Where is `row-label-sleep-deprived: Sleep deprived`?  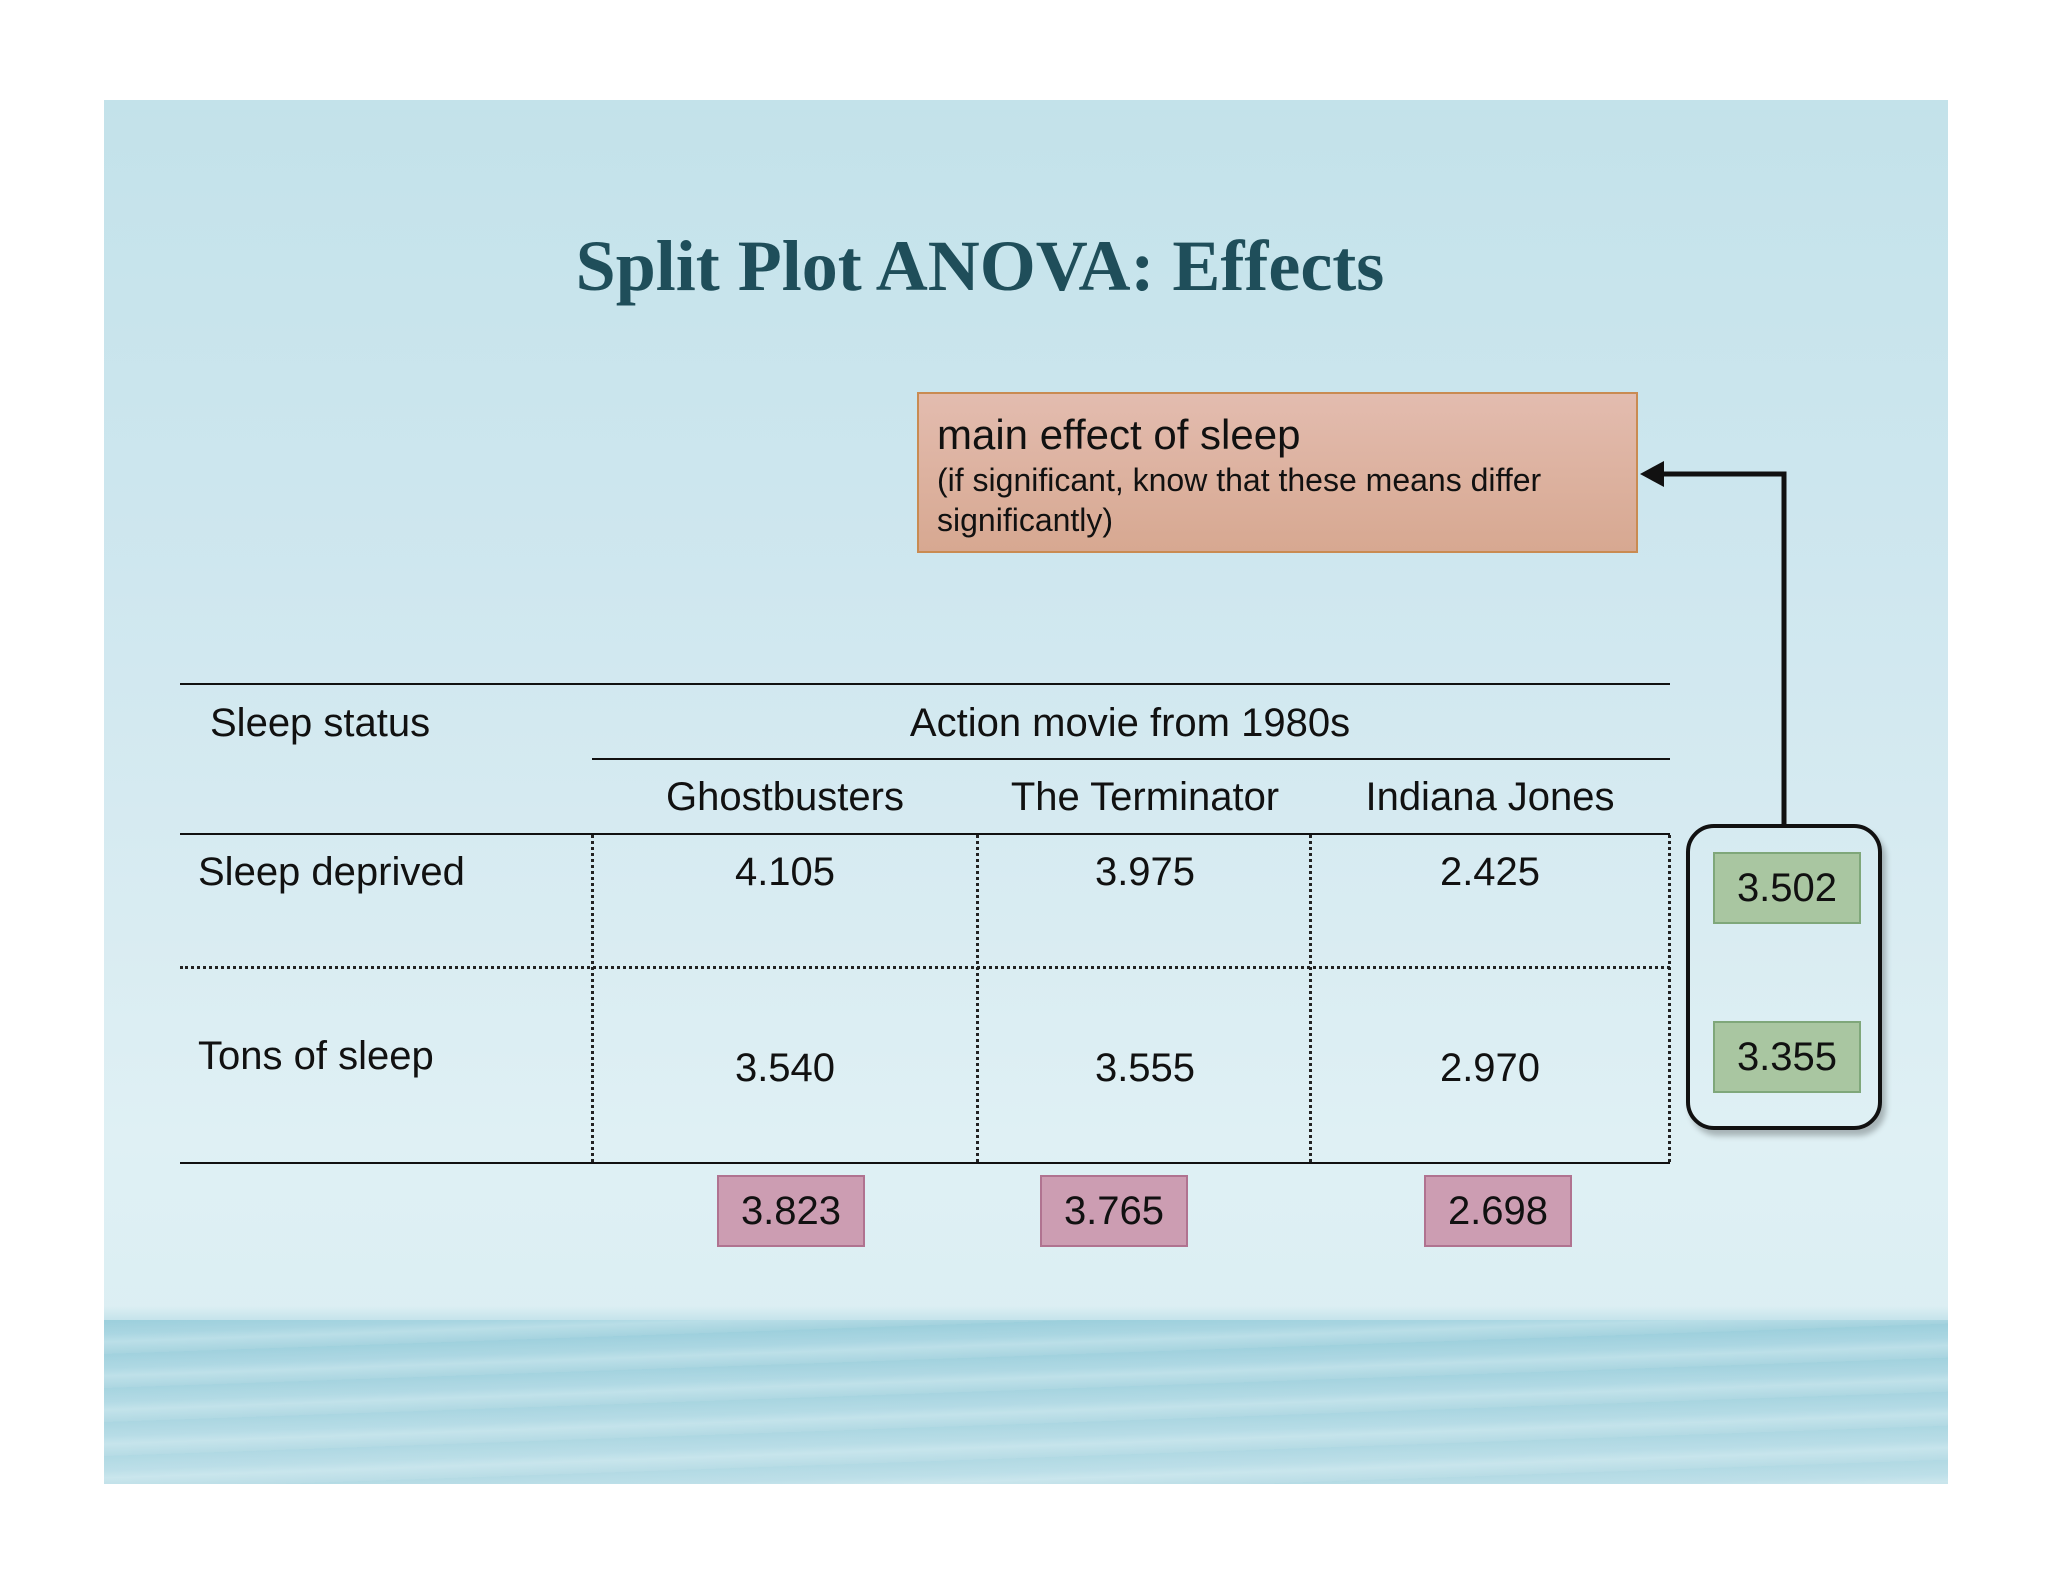
row-label-sleep-deprived: Sleep deprived is located at coordinates (331, 872).